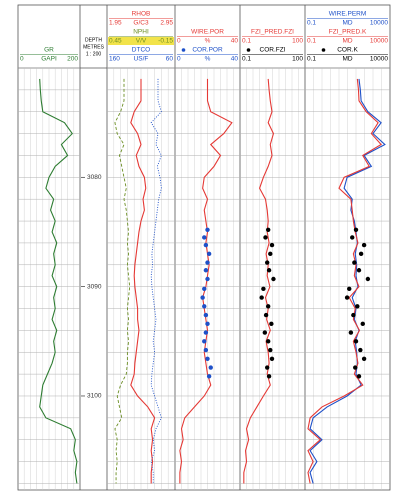 This screenshot has height=499, width=401. What do you see at coordinates (207, 50) in the screenshot?
I see `curve-name: COR.POR` at bounding box center [207, 50].